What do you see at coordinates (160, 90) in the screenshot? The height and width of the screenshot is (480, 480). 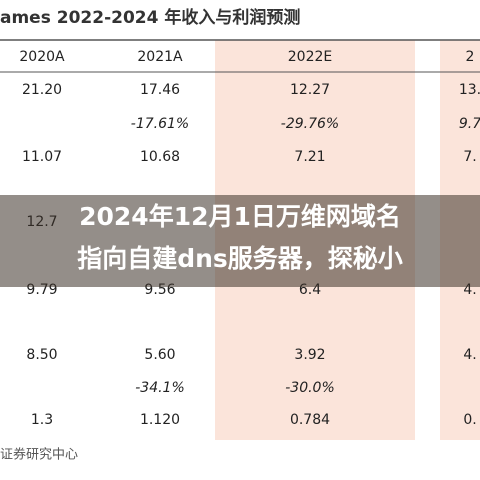 I see `cell: 17.46` at bounding box center [160, 90].